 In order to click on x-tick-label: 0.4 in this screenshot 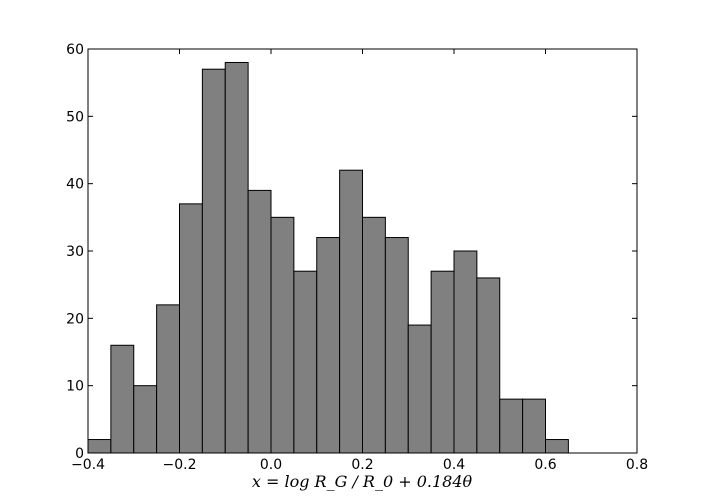, I will do `click(454, 465)`.